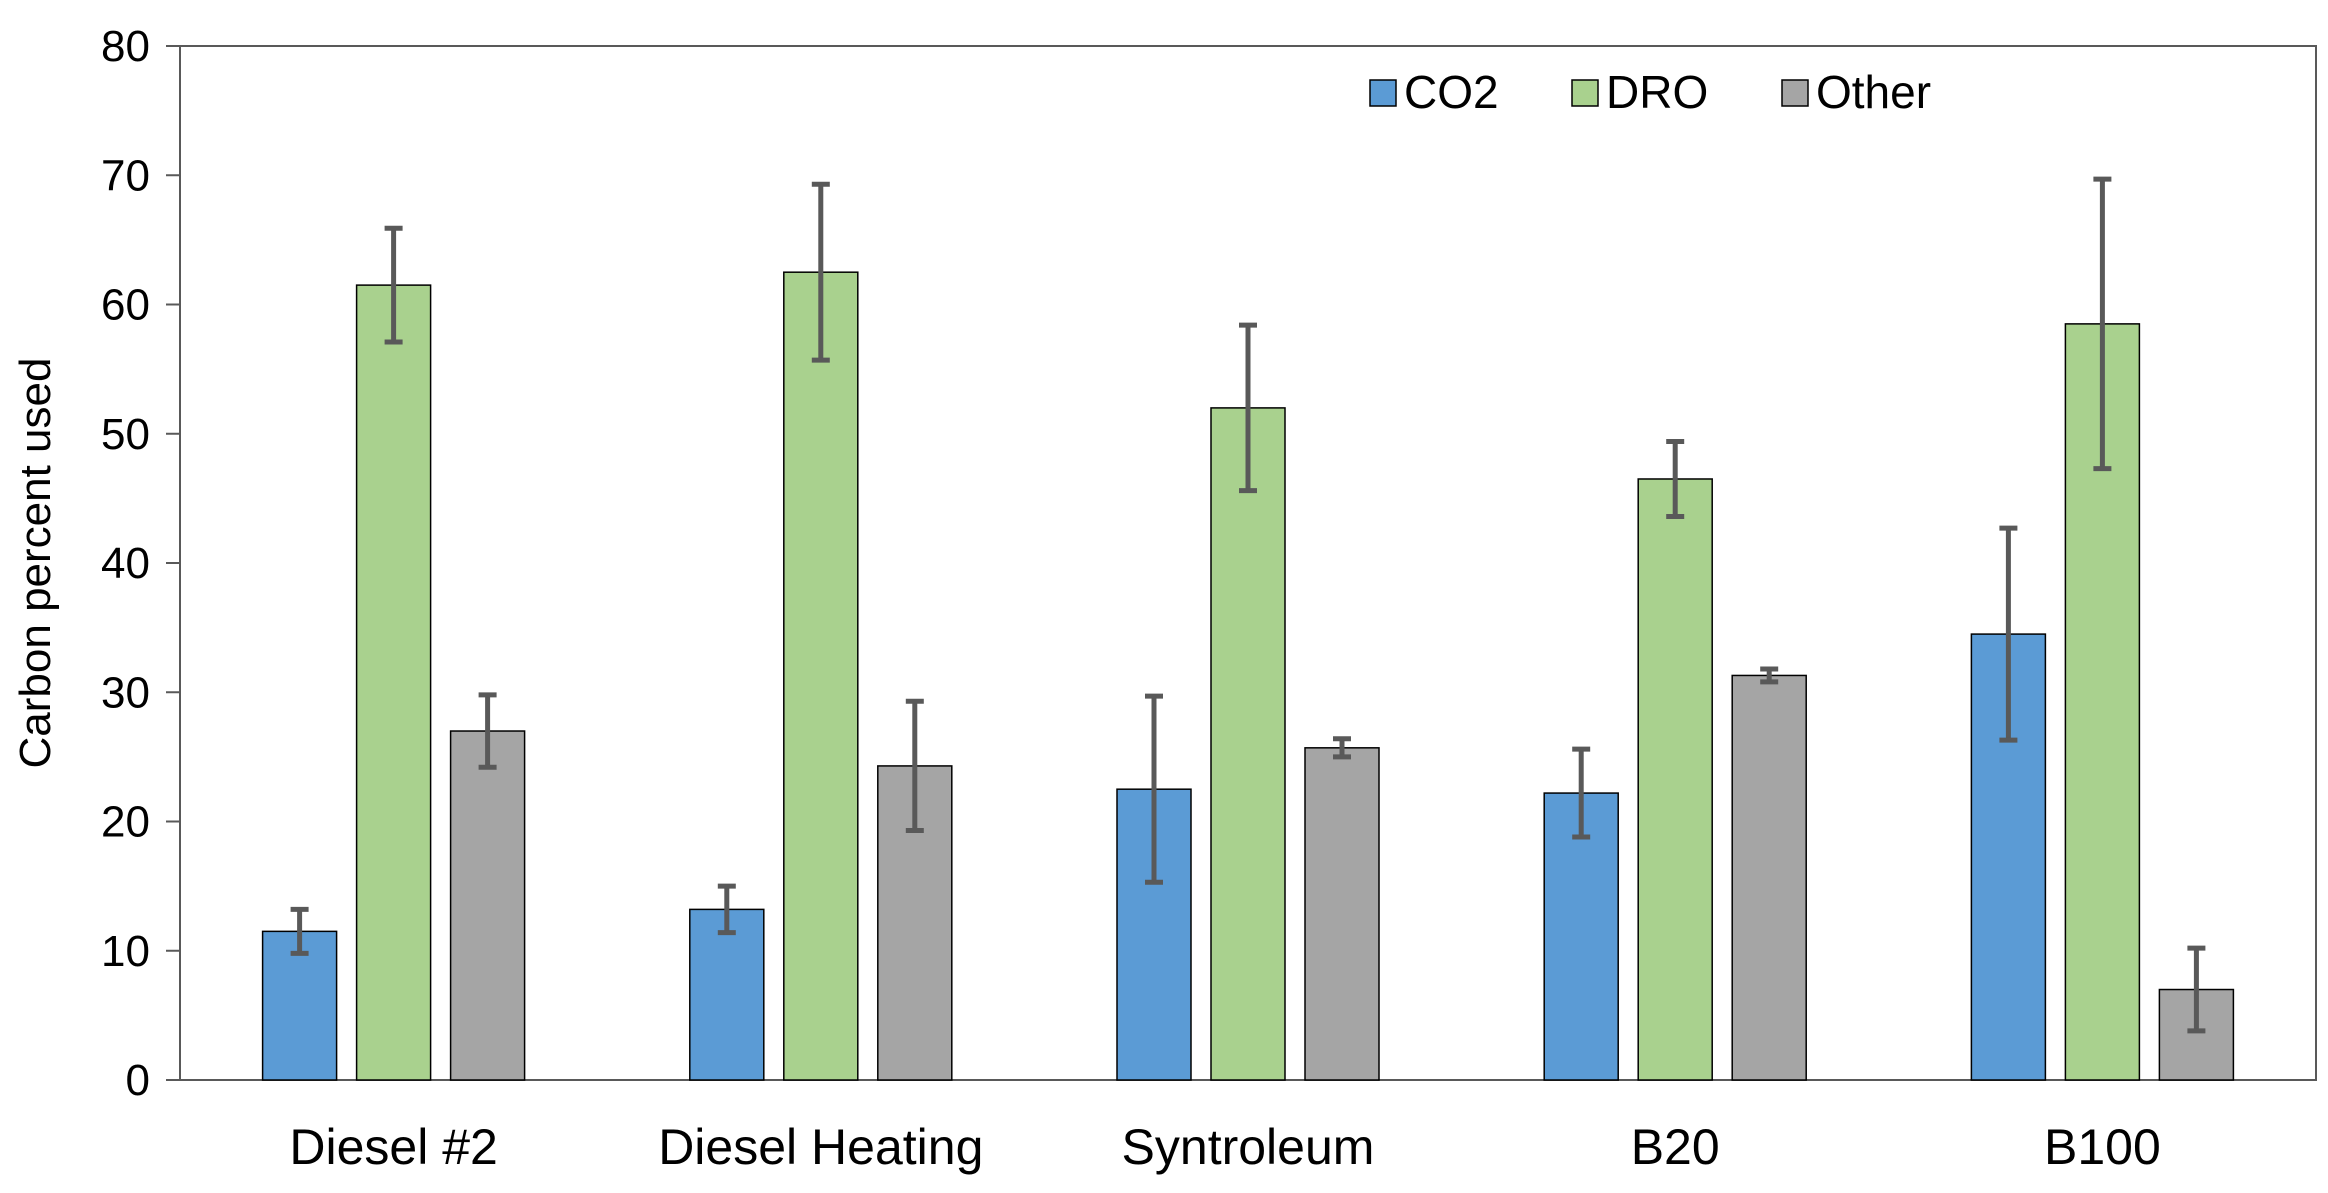 The image size is (2328, 1193). I want to click on legend-swatch-dro, so click(1585, 93).